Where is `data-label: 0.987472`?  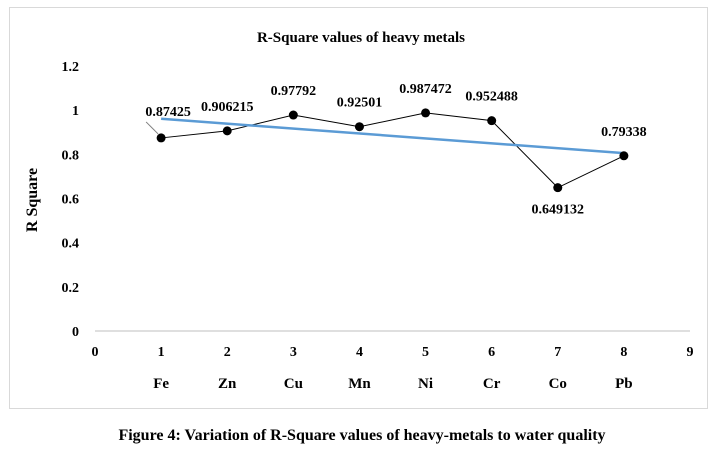
data-label: 0.987472 is located at coordinates (425, 89).